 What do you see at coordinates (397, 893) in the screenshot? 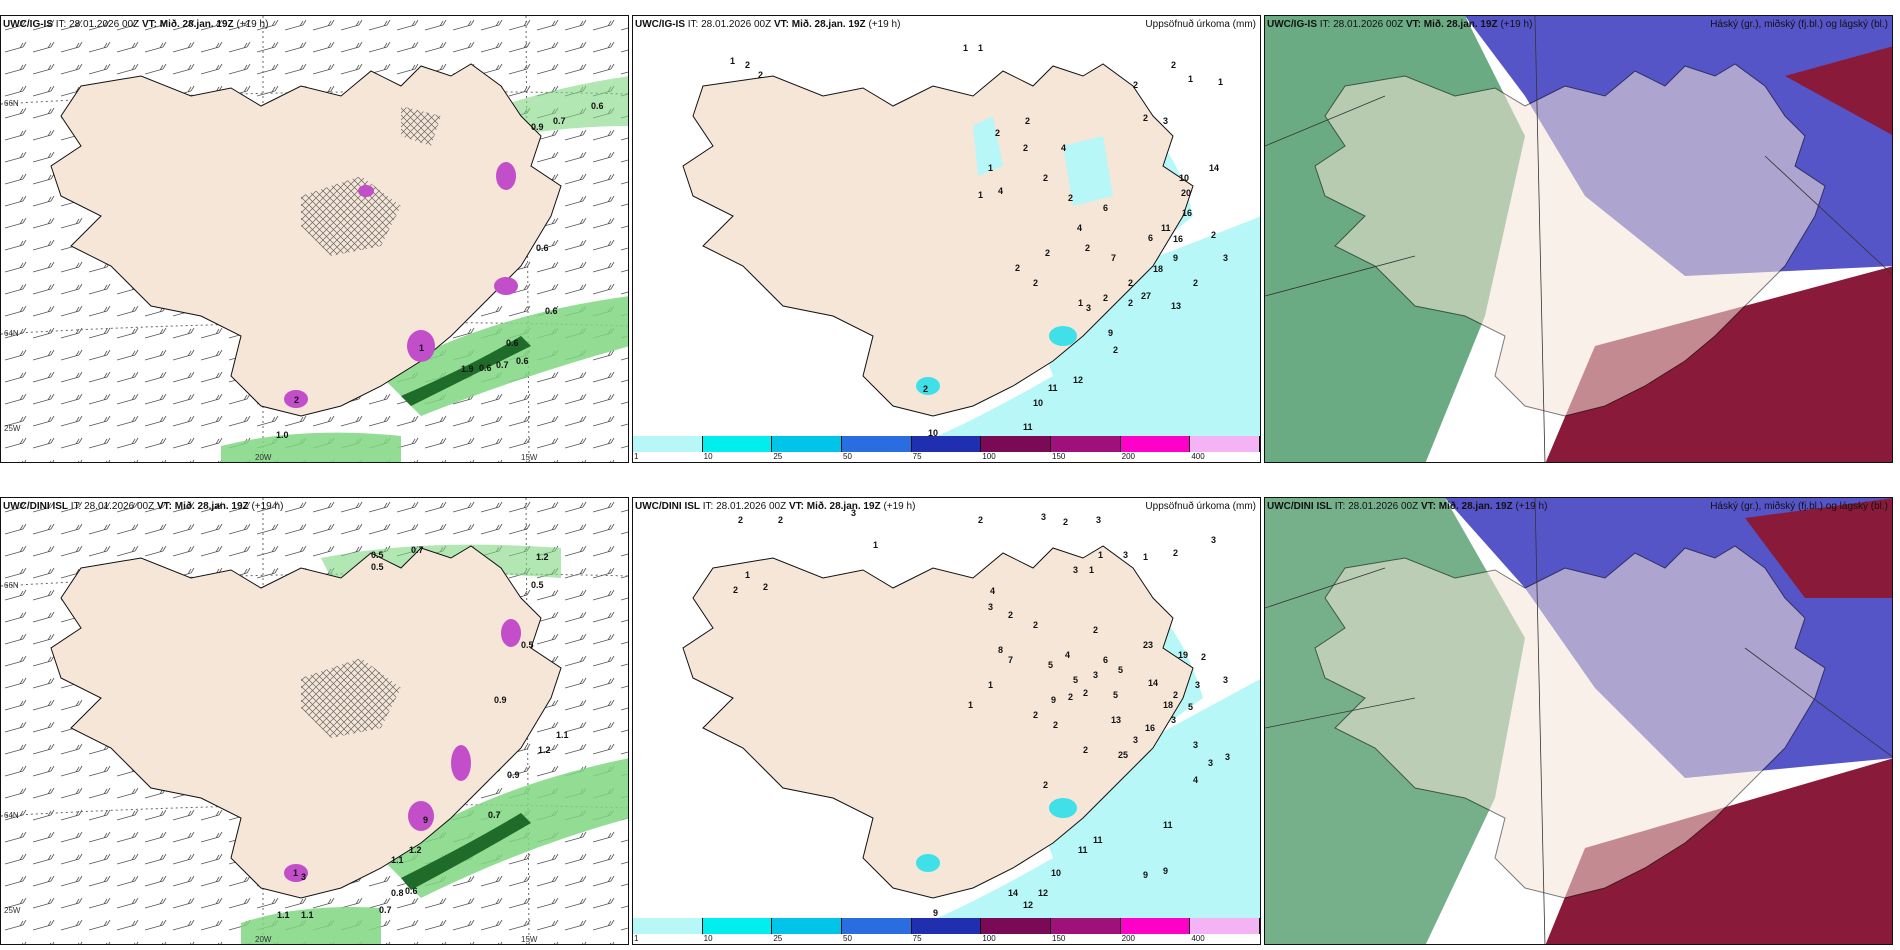
I see `value-label: 0.8` at bounding box center [397, 893].